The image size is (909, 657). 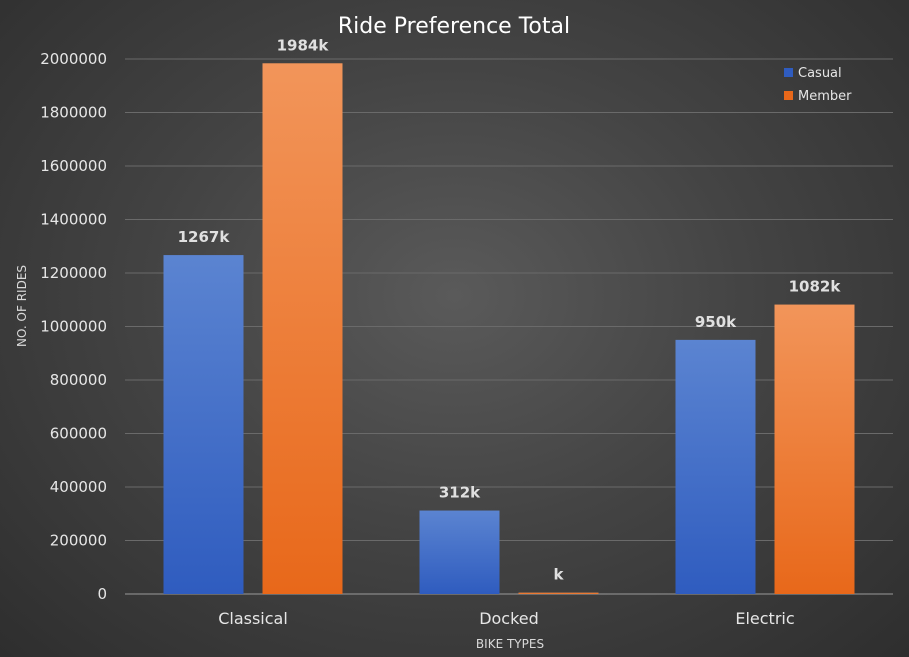 I want to click on bar-member-electric, so click(x=814, y=449).